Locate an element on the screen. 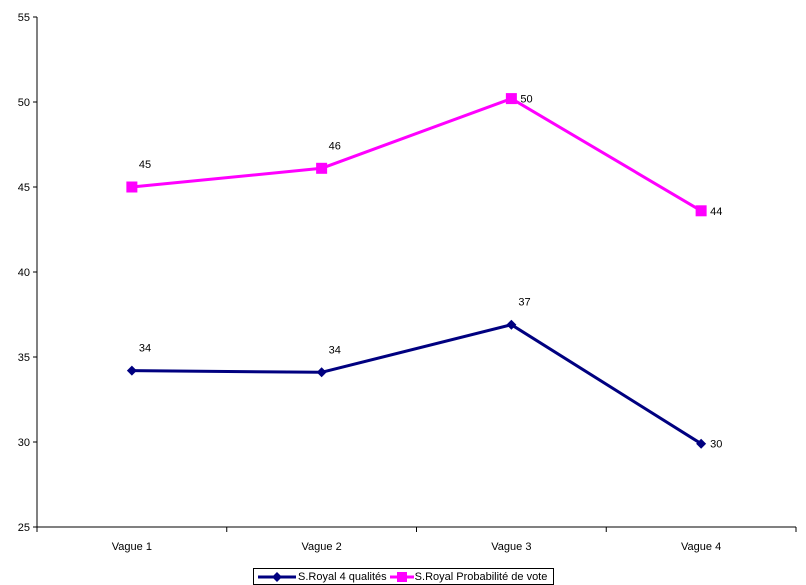 Image resolution: width=806 pixels, height=585 pixels. y-tick-label: 30 is located at coordinates (24, 443).